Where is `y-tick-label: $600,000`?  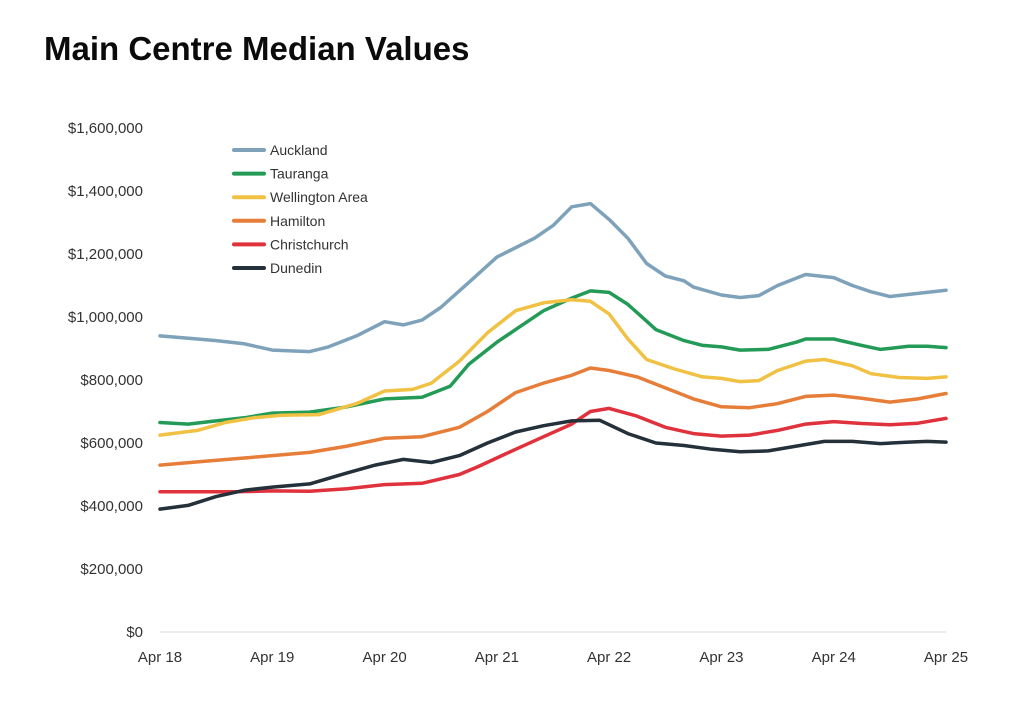 y-tick-label: $600,000 is located at coordinates (111, 443).